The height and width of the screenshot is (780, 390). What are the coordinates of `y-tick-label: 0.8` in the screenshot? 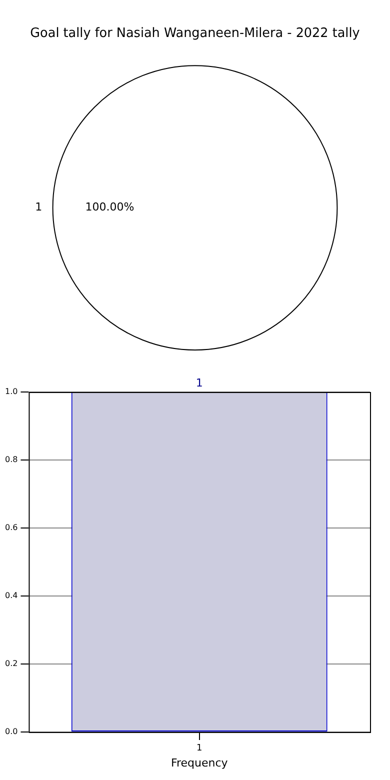 It's located at (11, 459).